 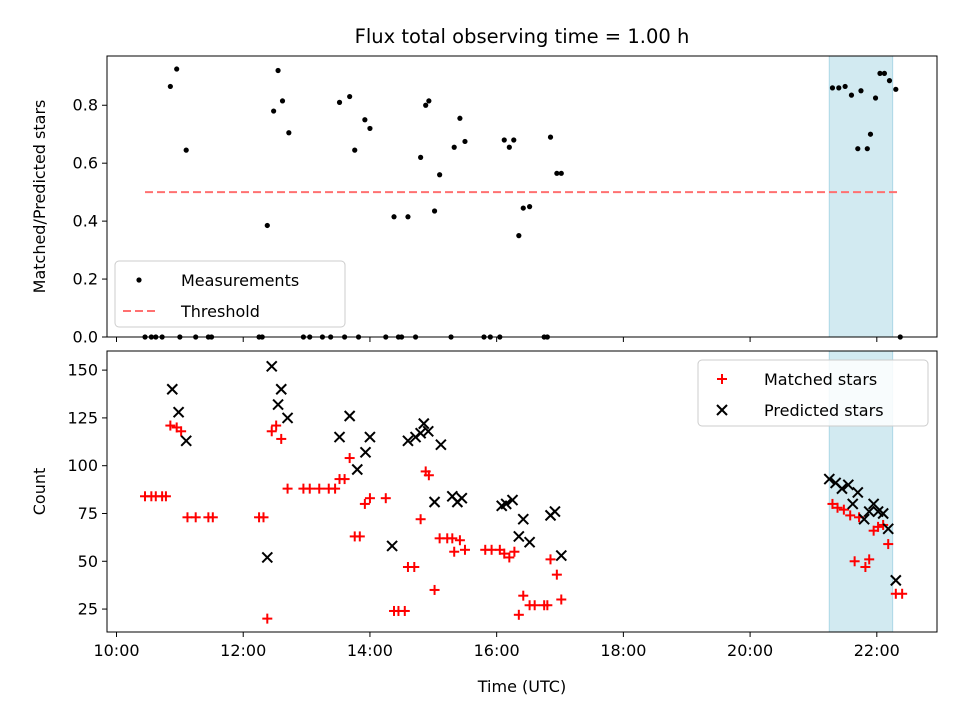 I want to click on y-tick-label: 0.8, so click(x=85, y=105).